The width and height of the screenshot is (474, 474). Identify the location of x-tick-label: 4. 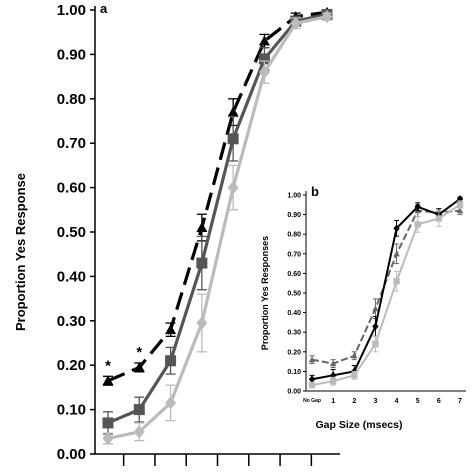
(397, 401).